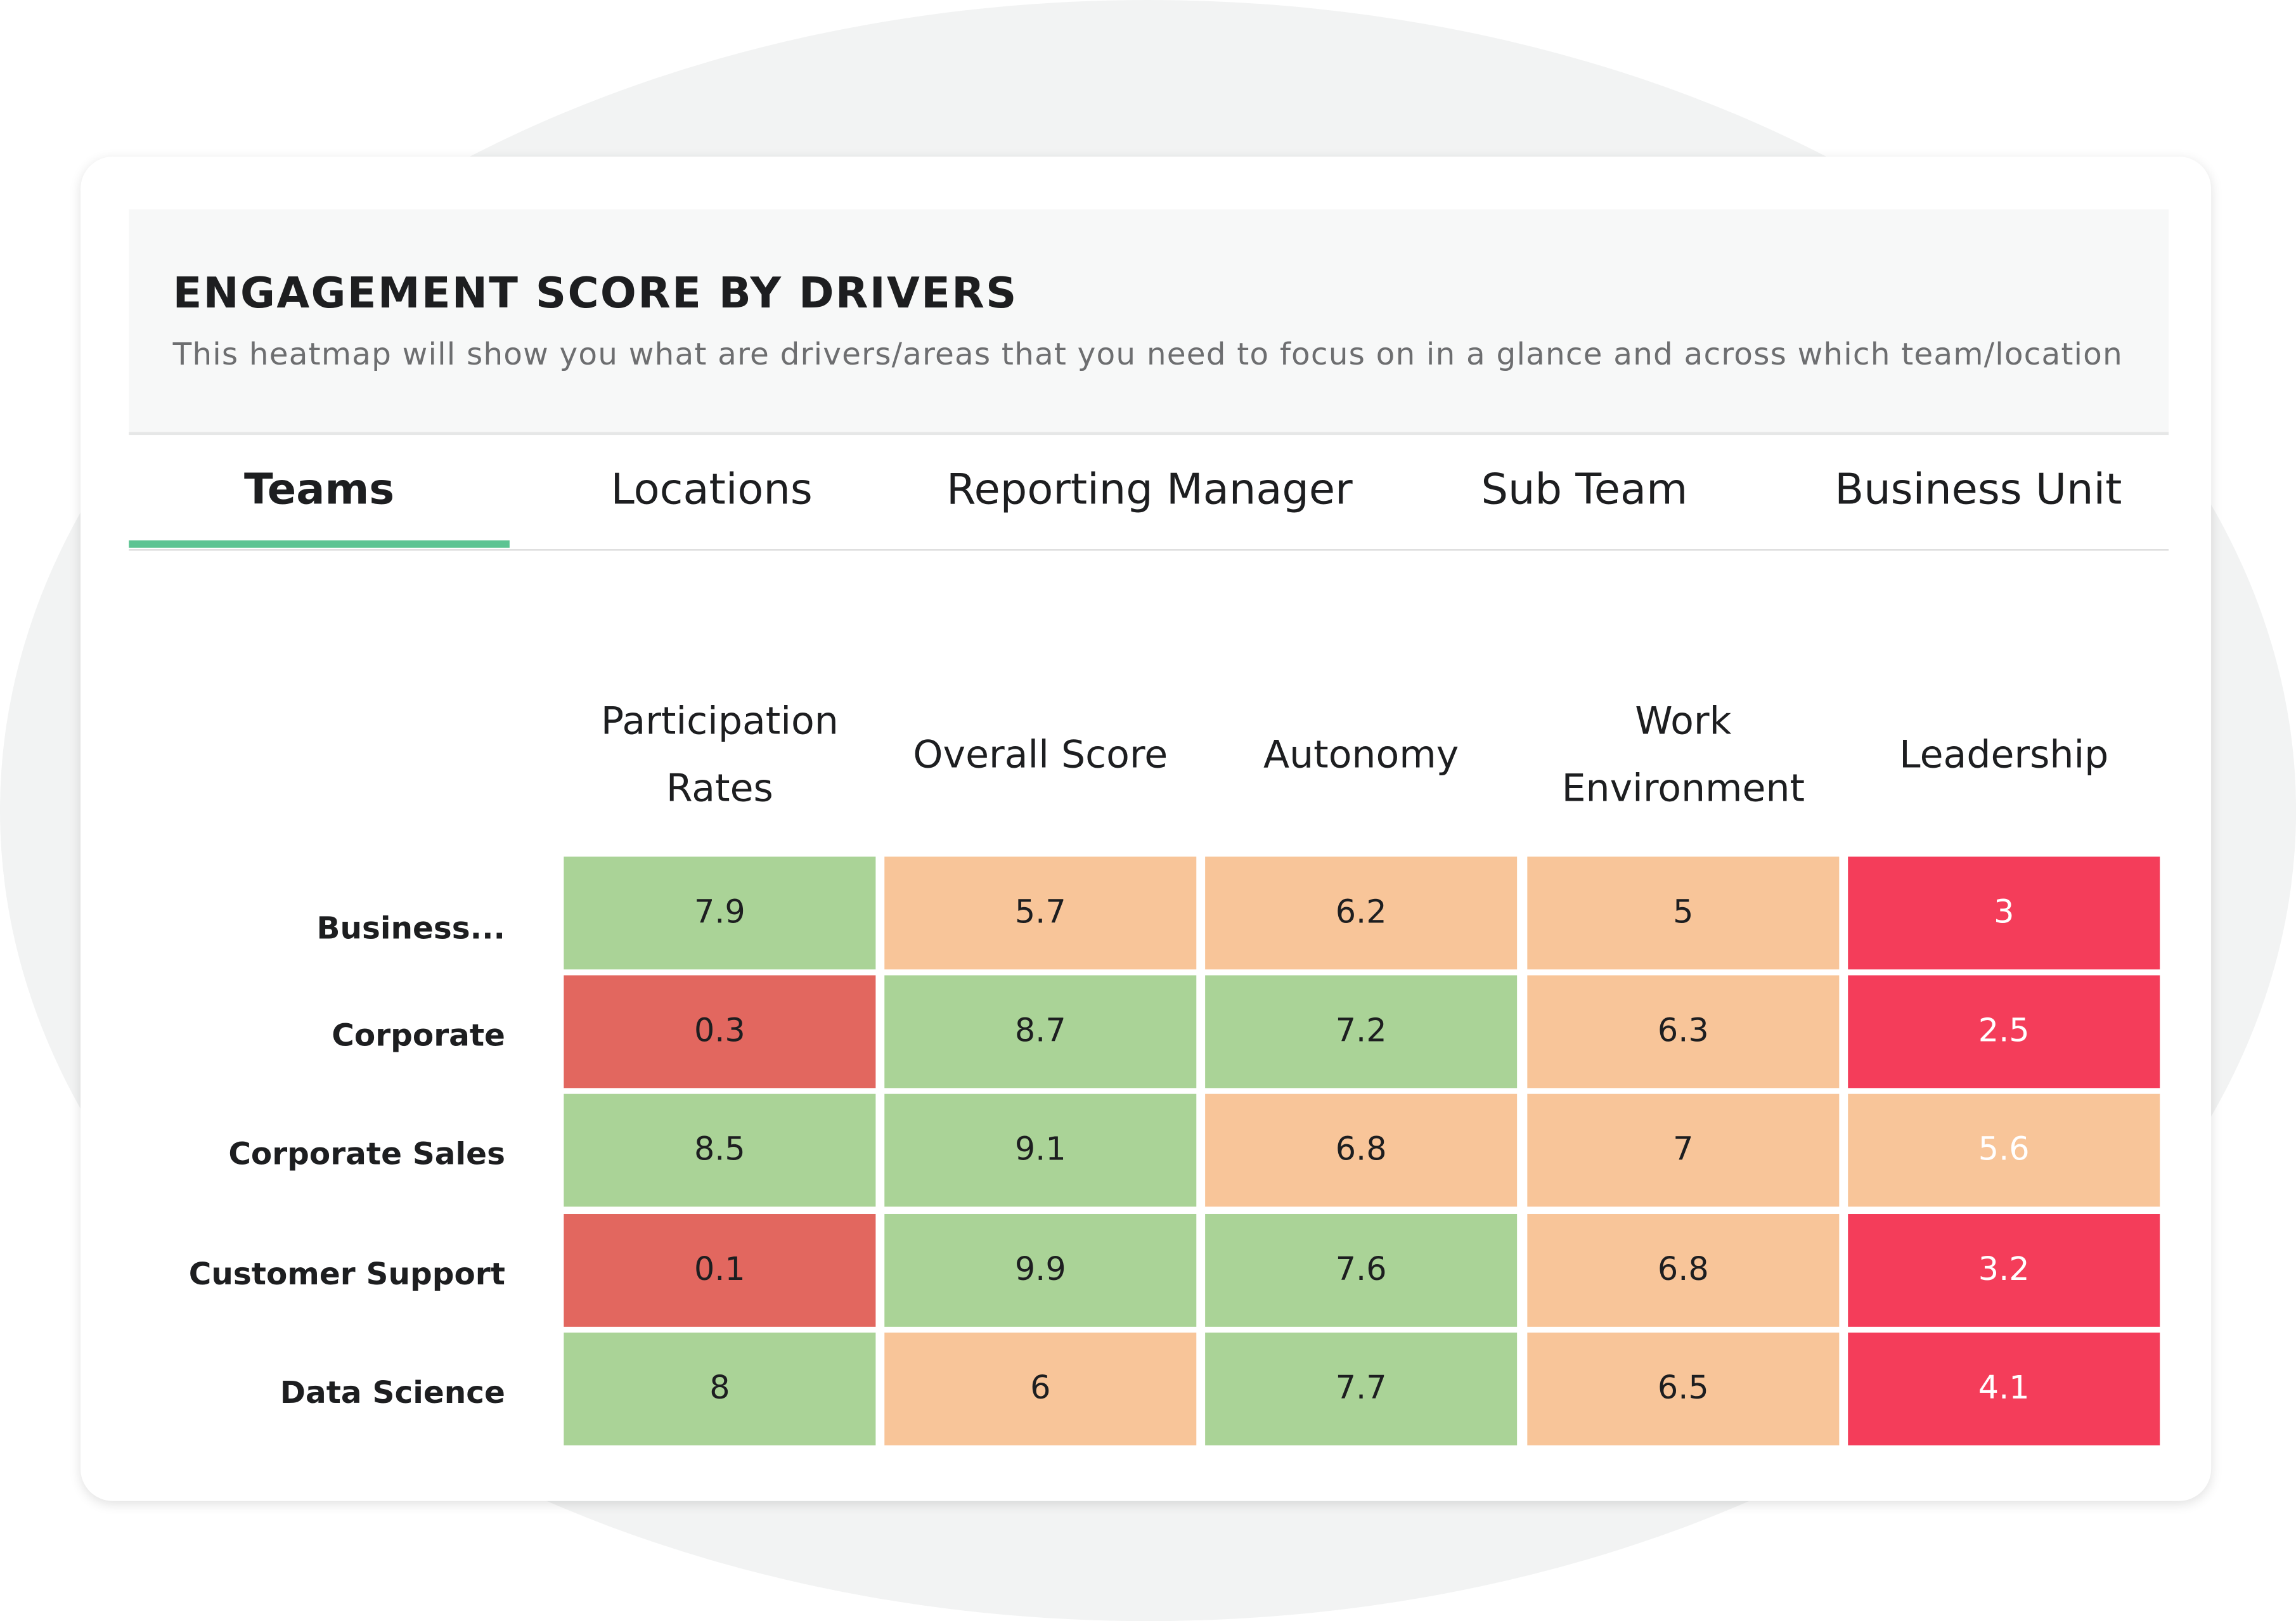  Describe the element at coordinates (719, 789) in the screenshot. I see `column-header-line: Rates` at that location.